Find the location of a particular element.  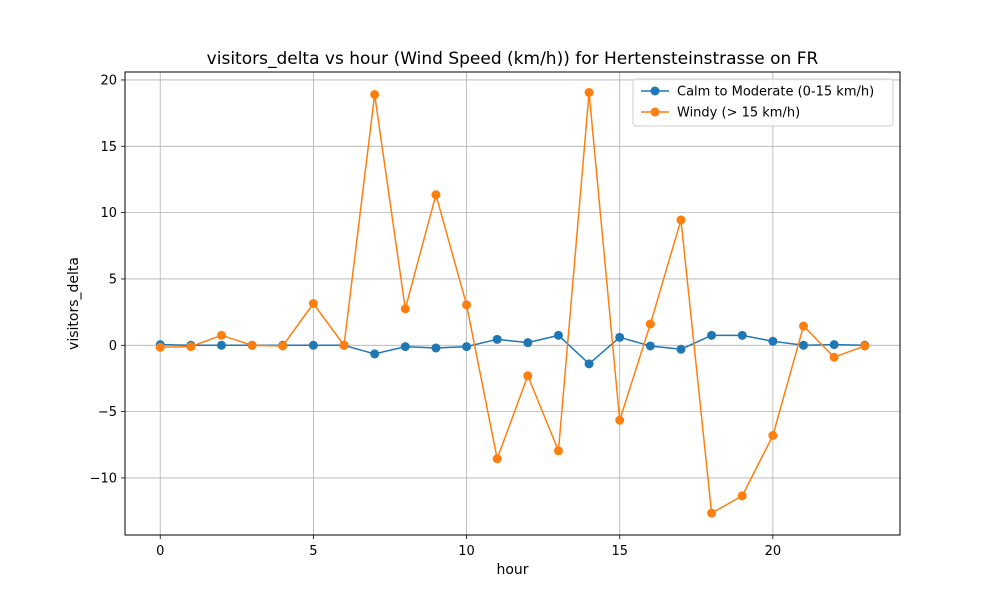

legend-label: Calm to Moderate (0-15 km/h) is located at coordinates (775, 92).